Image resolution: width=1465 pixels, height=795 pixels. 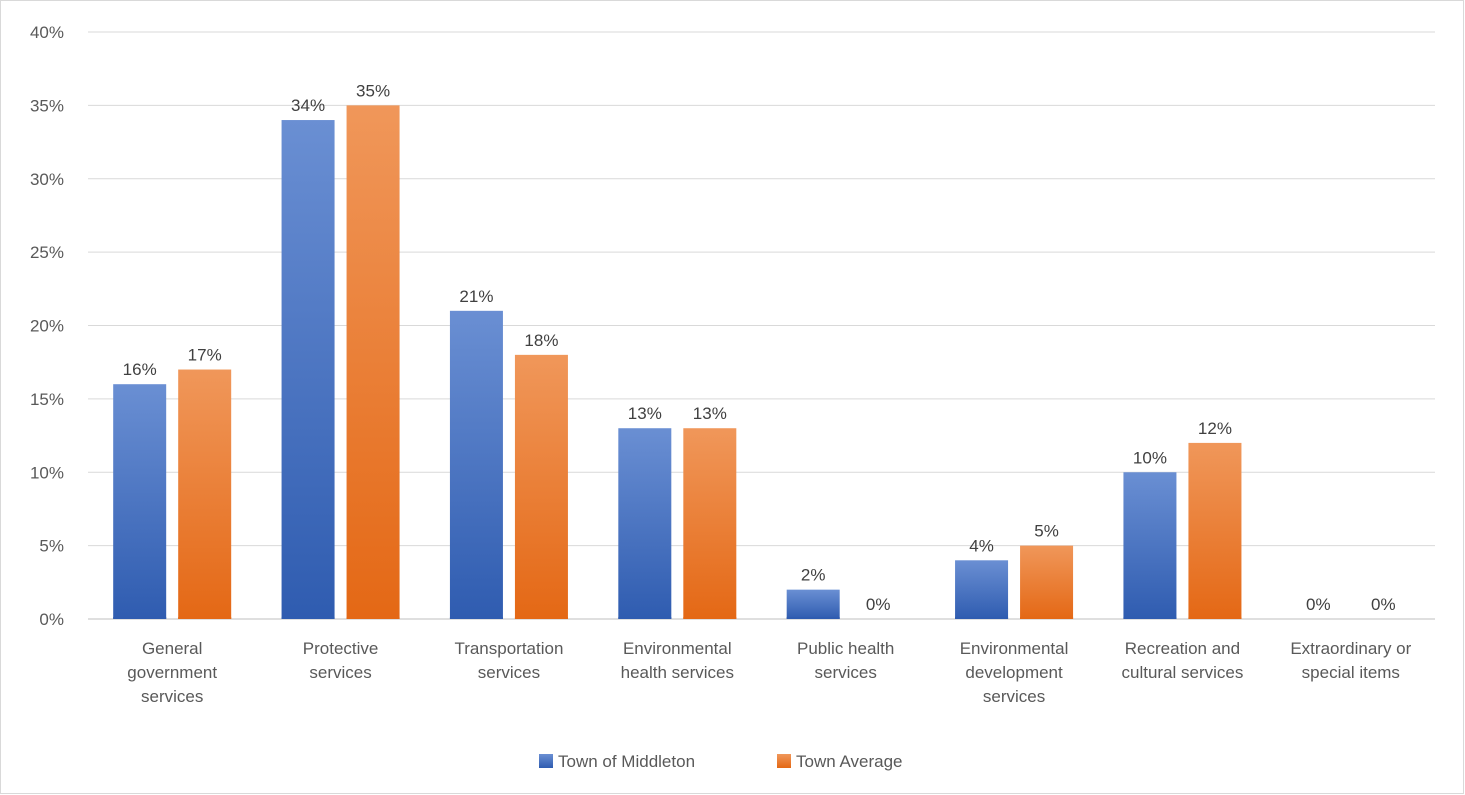 I want to click on x-category-label: Recreation and cultural services, so click(x=1183, y=660).